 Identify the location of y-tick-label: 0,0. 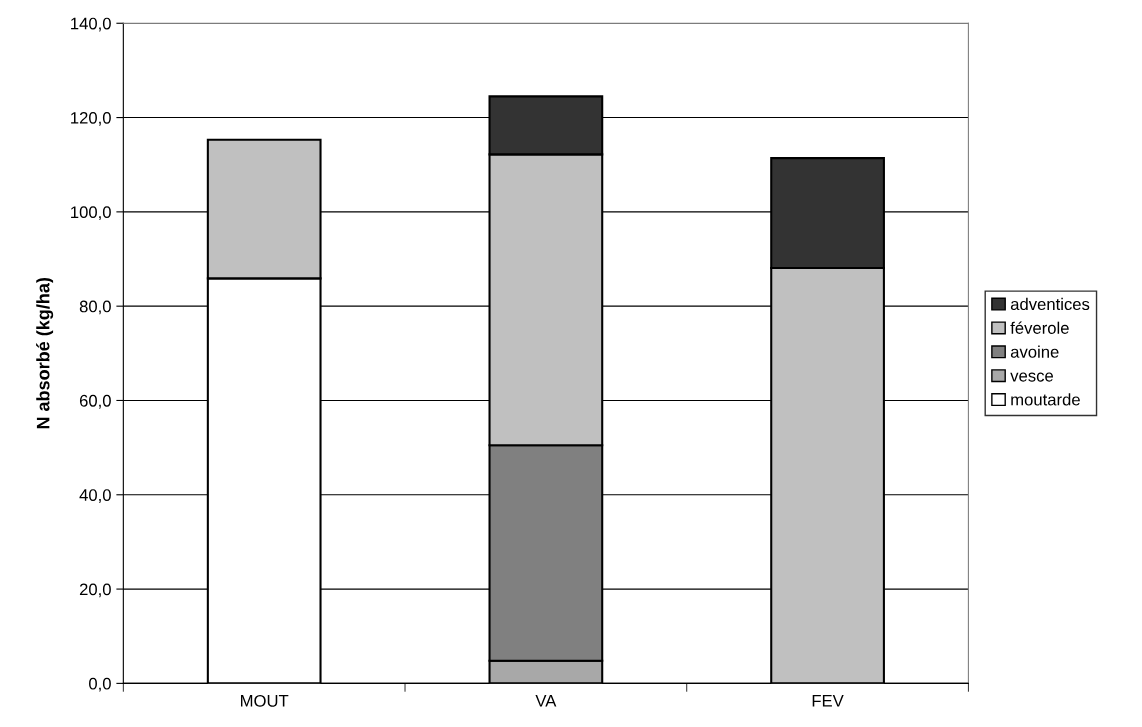
(100, 684).